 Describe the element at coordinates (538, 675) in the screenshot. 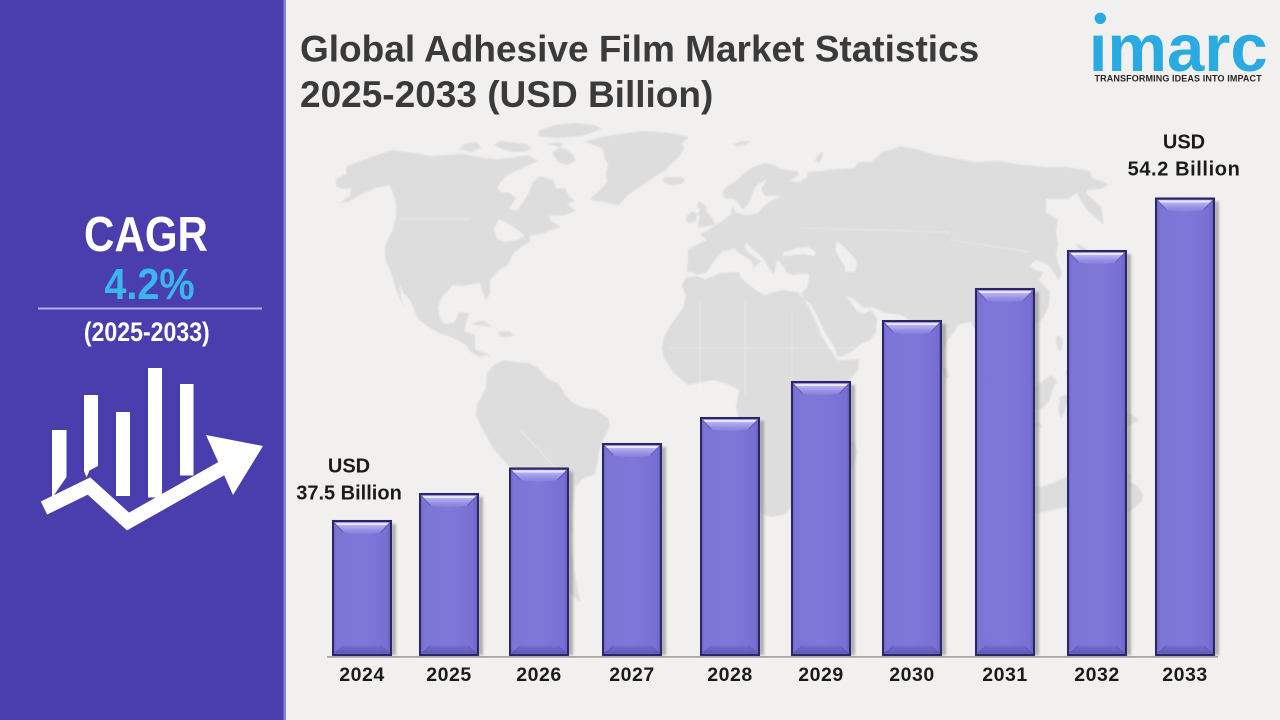

I see `svg-text: 2026` at that location.